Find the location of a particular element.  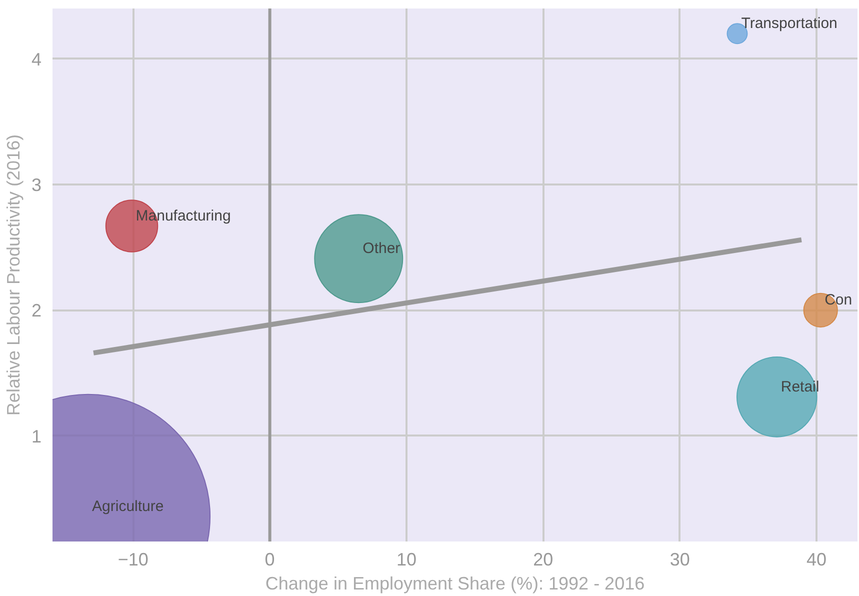

series-label: Agriculture is located at coordinates (128, 506).